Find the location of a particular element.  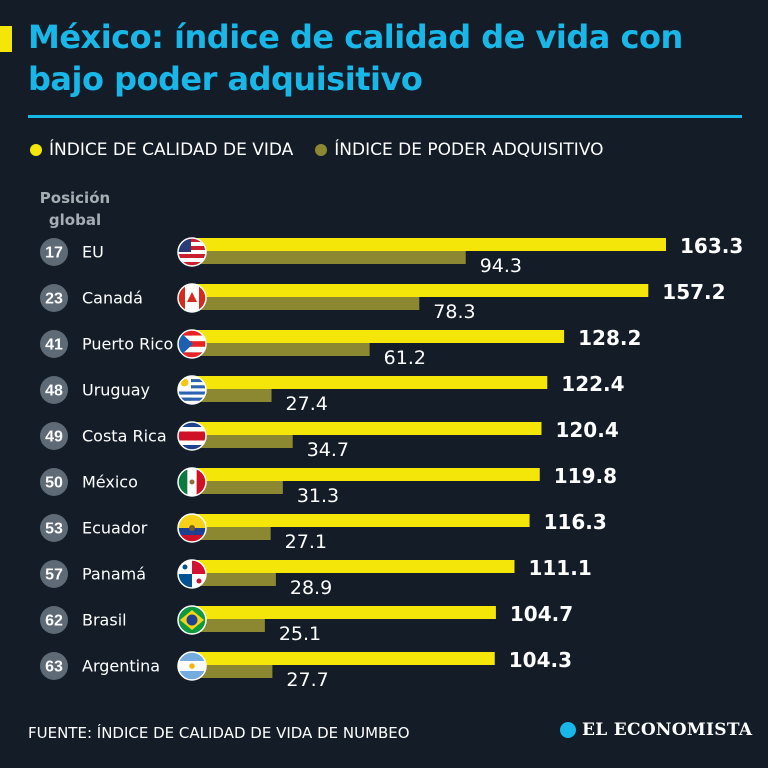

ecuador-flag-icon is located at coordinates (192, 528).